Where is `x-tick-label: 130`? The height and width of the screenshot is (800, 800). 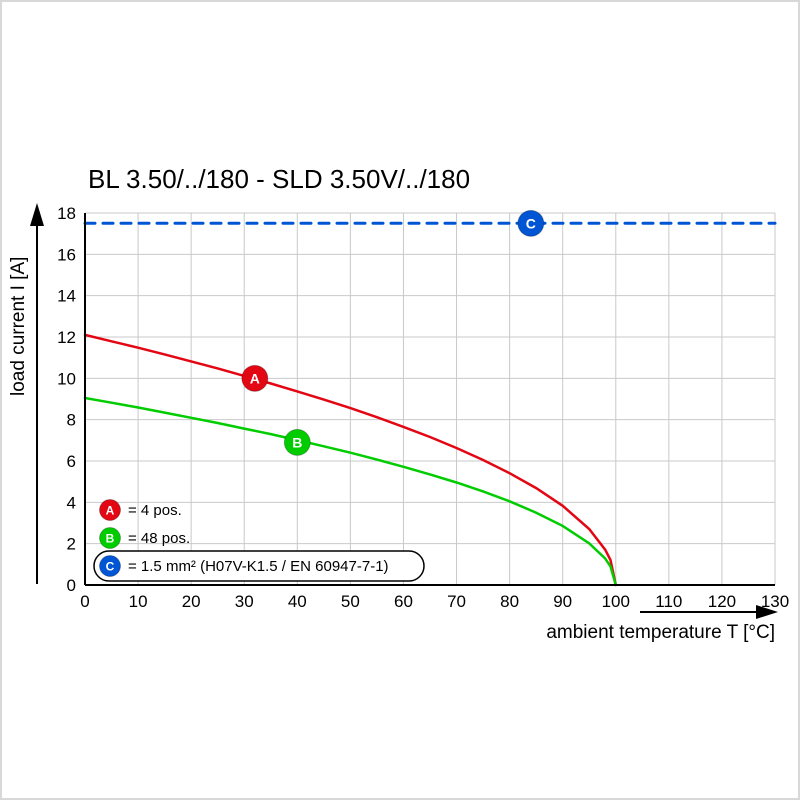 x-tick-label: 130 is located at coordinates (775, 601).